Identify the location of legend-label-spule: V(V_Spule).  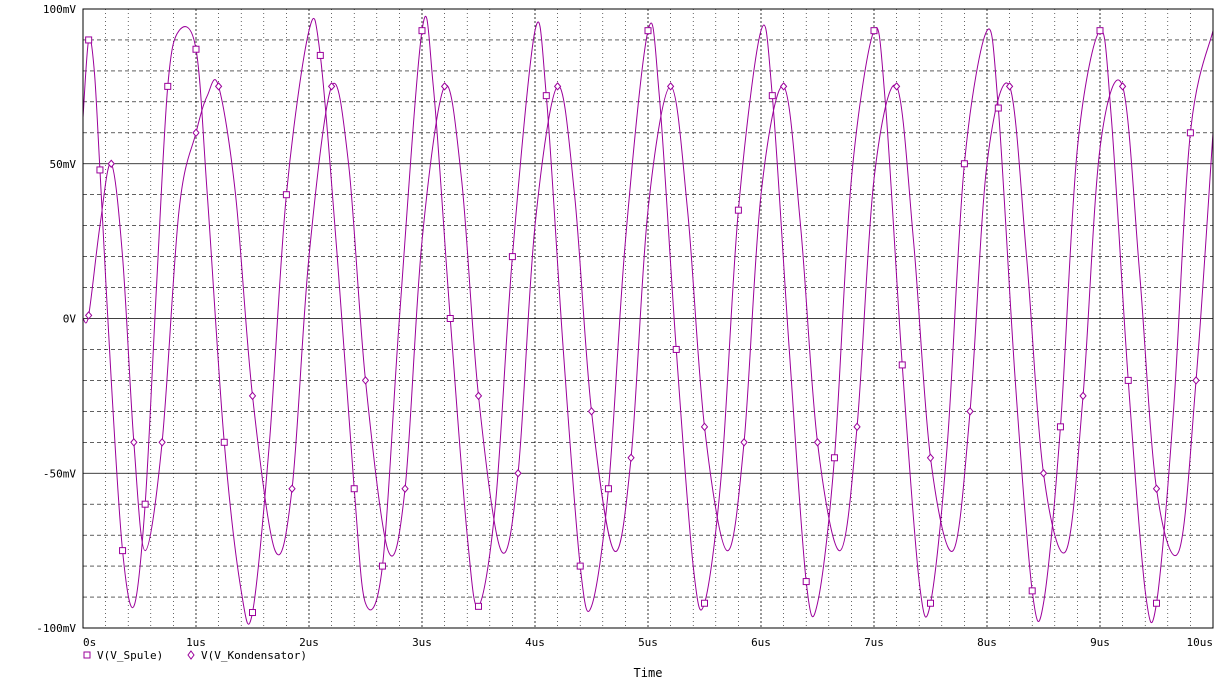
(130, 655).